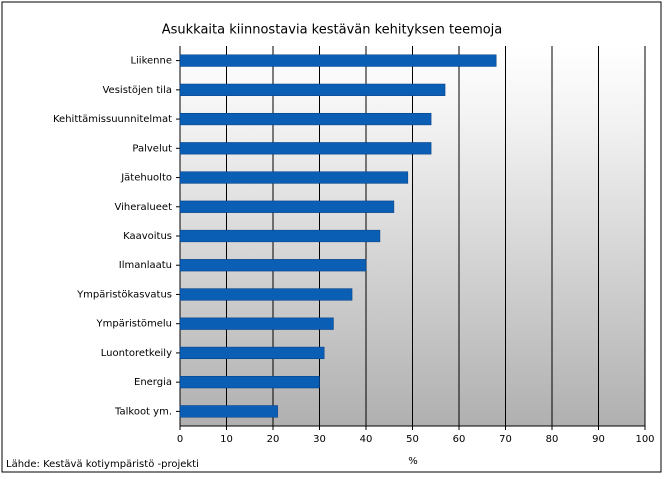 The image size is (664, 479). What do you see at coordinates (552, 439) in the screenshot?
I see `x-tick-label: 80` at bounding box center [552, 439].